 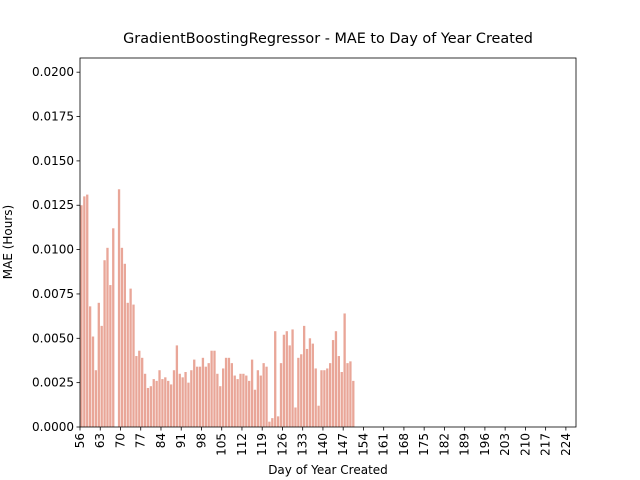 What do you see at coordinates (343, 444) in the screenshot?
I see `x-tick-label: 147` at bounding box center [343, 444].